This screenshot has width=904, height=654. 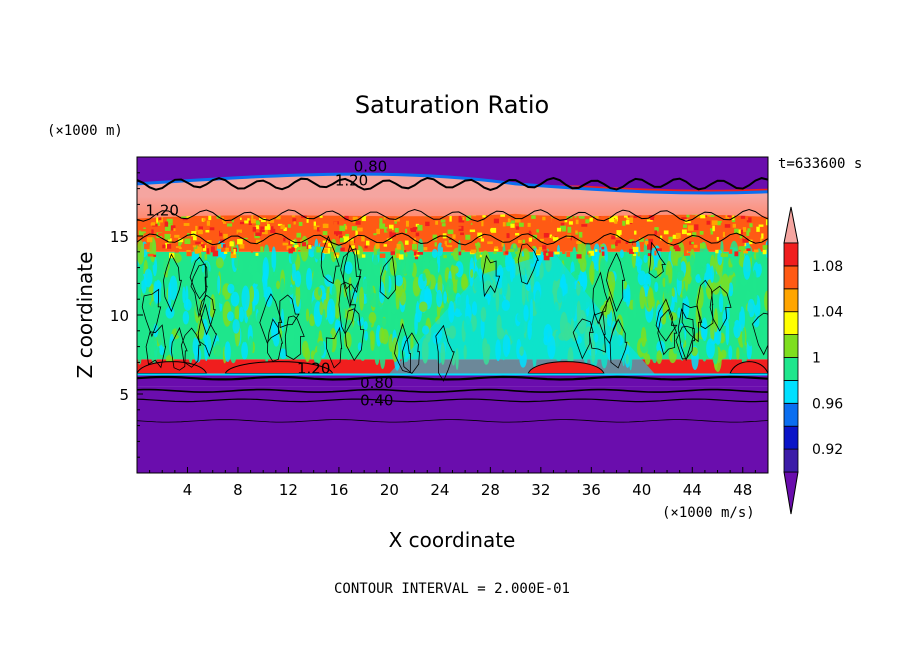 I want to click on y-axis-ticks: 5 10 15, so click(x=126, y=315).